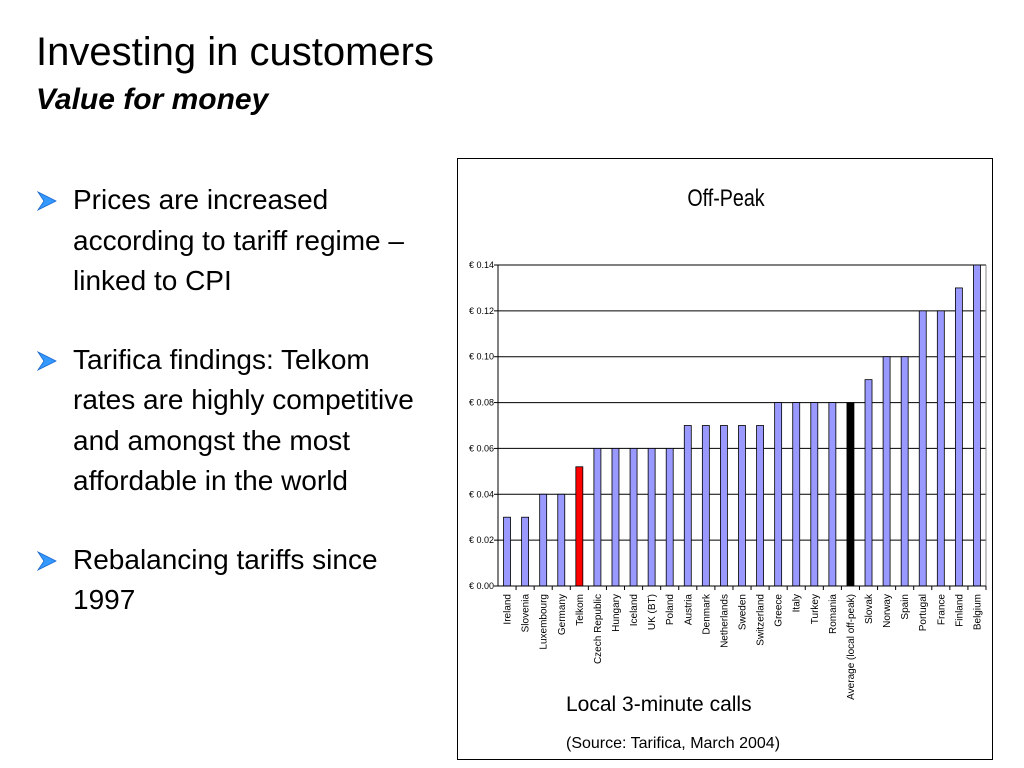  I want to click on x-tick-label: Spain, so click(905, 607).